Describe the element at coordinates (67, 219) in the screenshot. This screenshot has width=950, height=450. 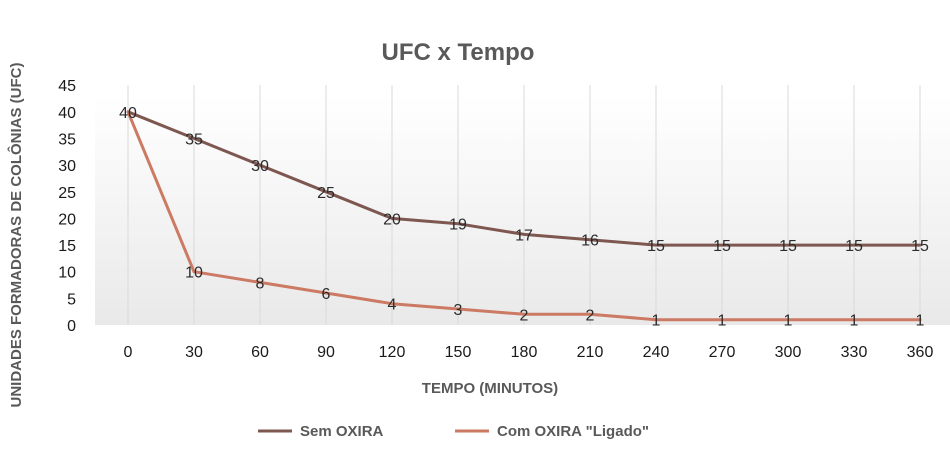
I see `y-tick-label: 20` at that location.